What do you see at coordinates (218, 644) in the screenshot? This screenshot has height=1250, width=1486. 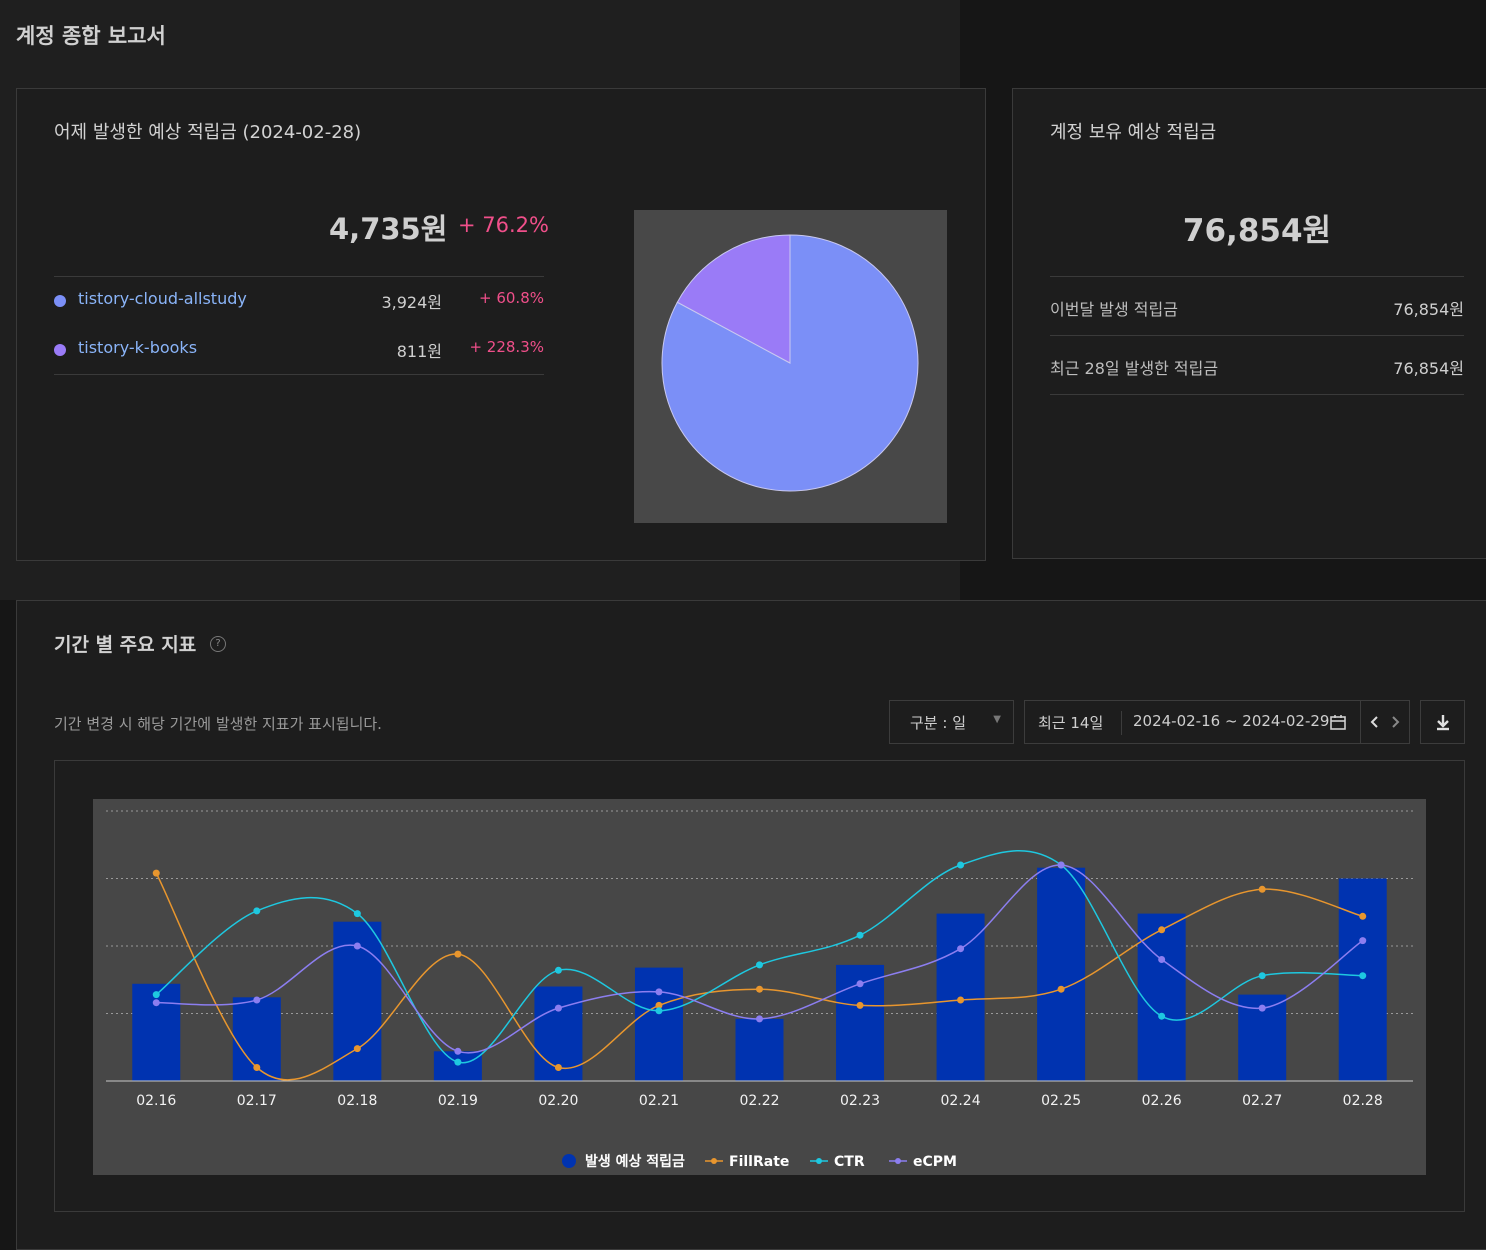 I see `question-circle-icon: ?` at bounding box center [218, 644].